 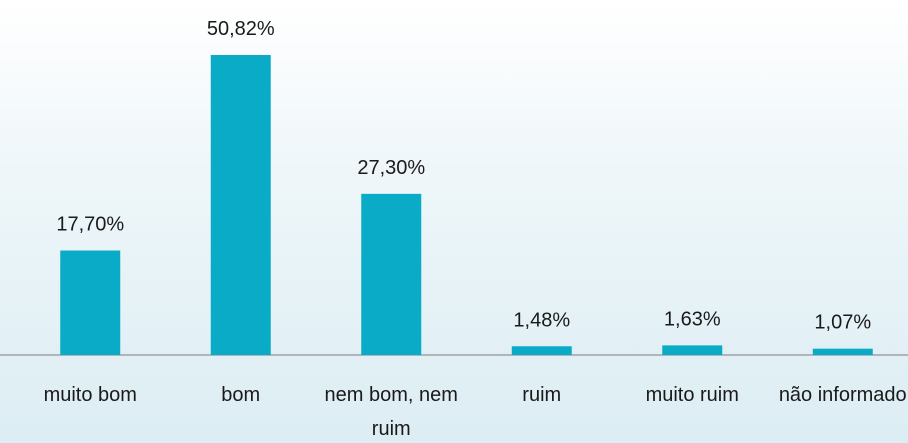 What do you see at coordinates (842, 323) in the screenshot?
I see `value-label: 1,07%` at bounding box center [842, 323].